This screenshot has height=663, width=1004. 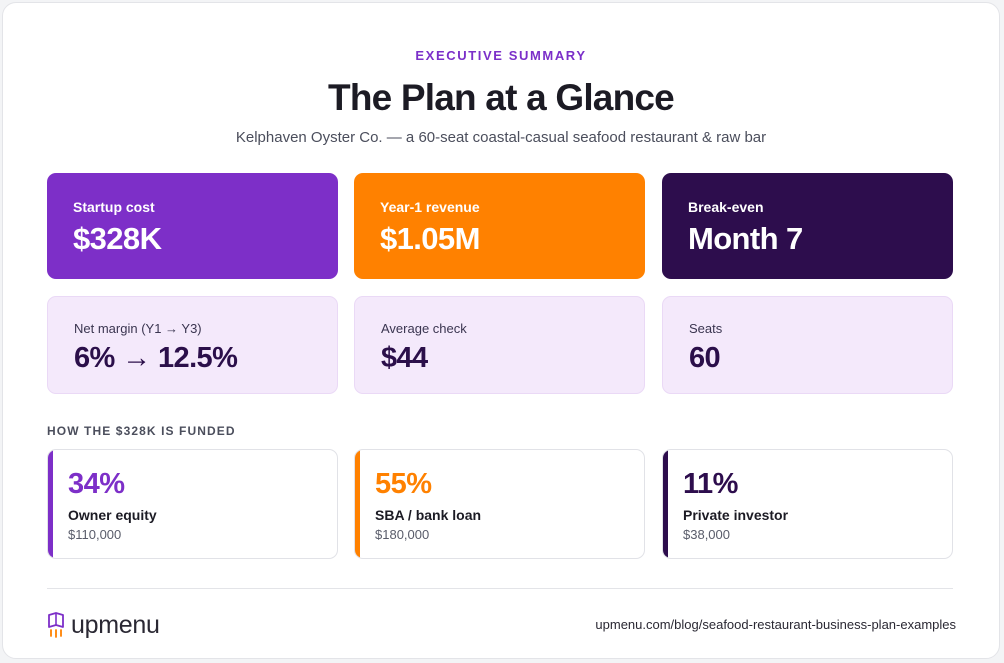 What do you see at coordinates (117, 238) in the screenshot?
I see `tile-value: $328K` at bounding box center [117, 238].